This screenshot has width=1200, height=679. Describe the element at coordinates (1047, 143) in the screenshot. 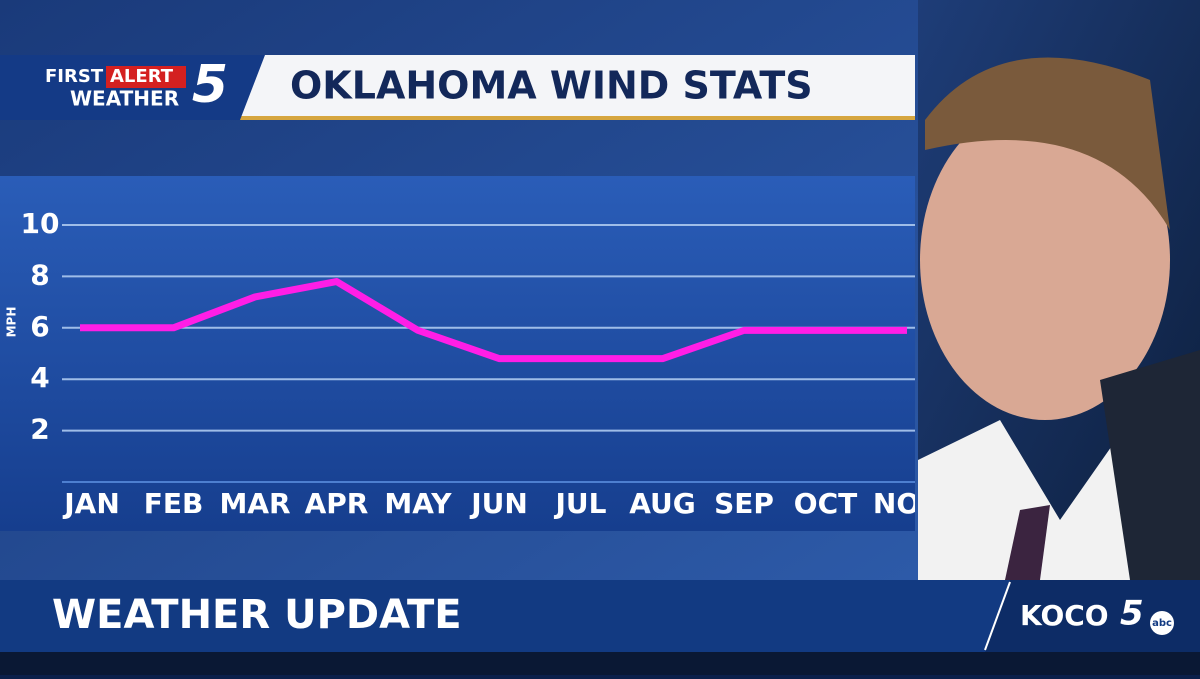

I see `presenter-hair` at that location.